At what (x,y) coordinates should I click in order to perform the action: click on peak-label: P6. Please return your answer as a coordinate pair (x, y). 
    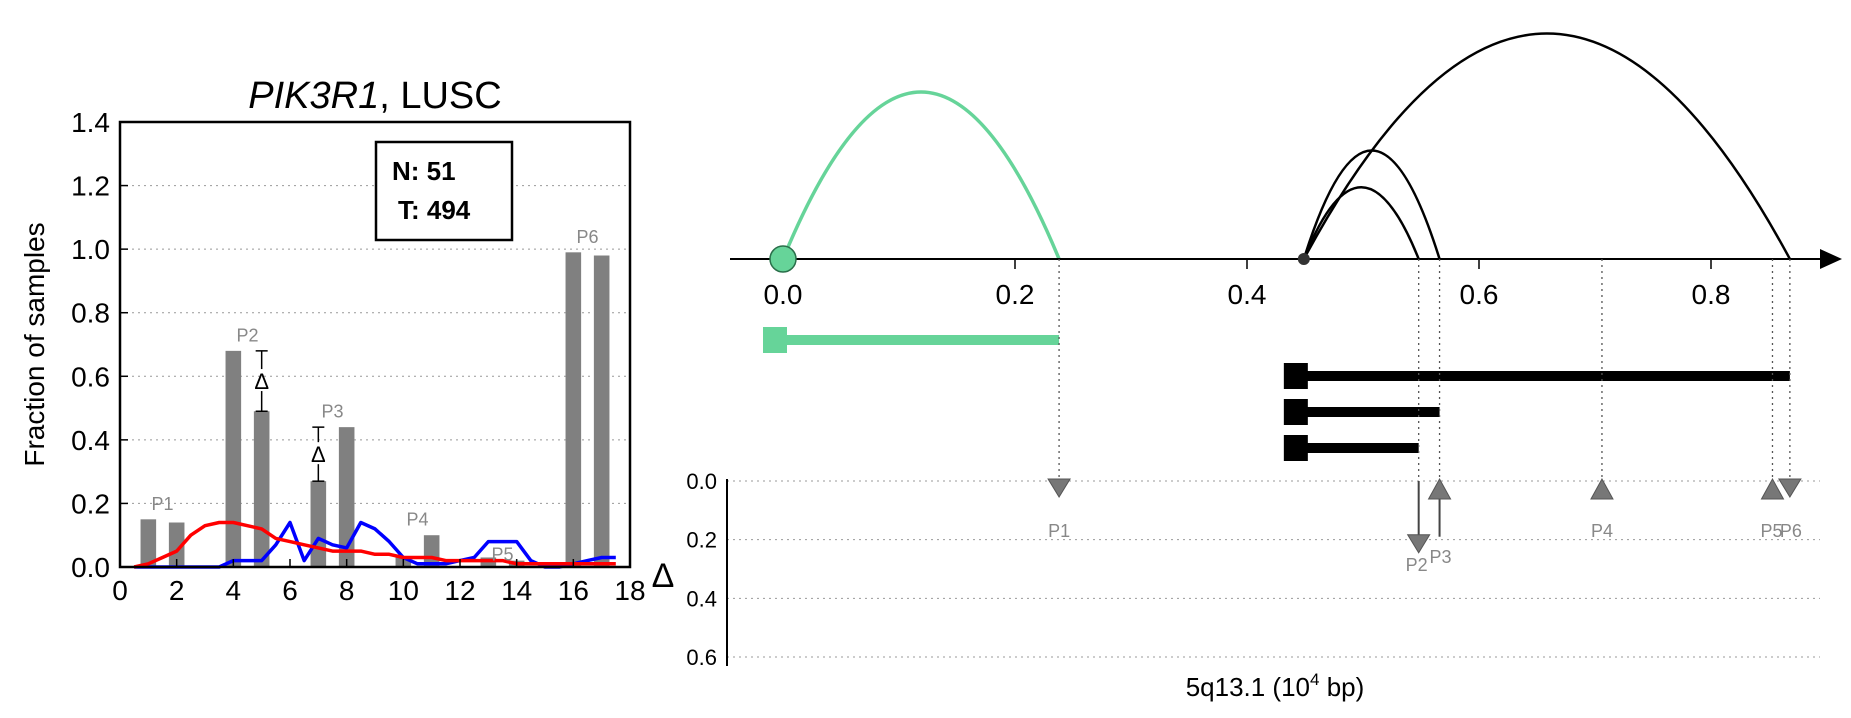
    Looking at the image, I should click on (587, 237).